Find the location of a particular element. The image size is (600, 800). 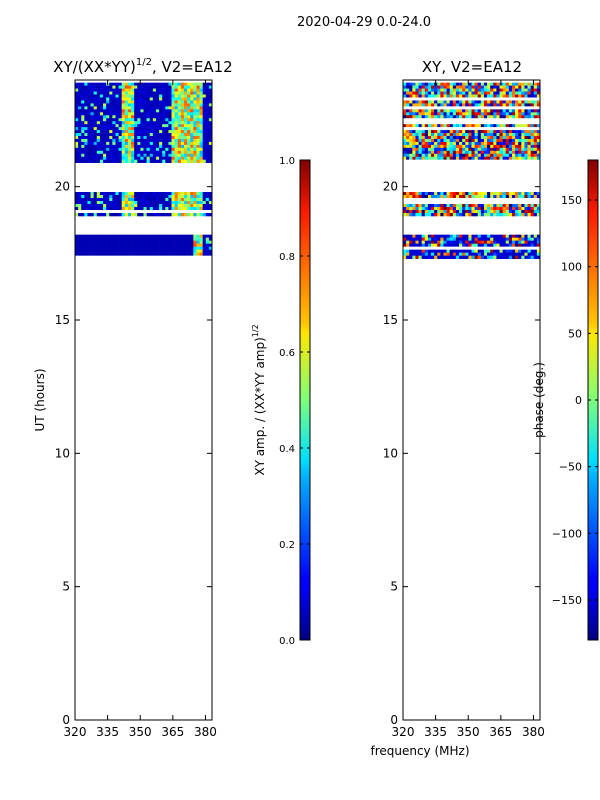

x-tick-label: 365 is located at coordinates (172, 732).